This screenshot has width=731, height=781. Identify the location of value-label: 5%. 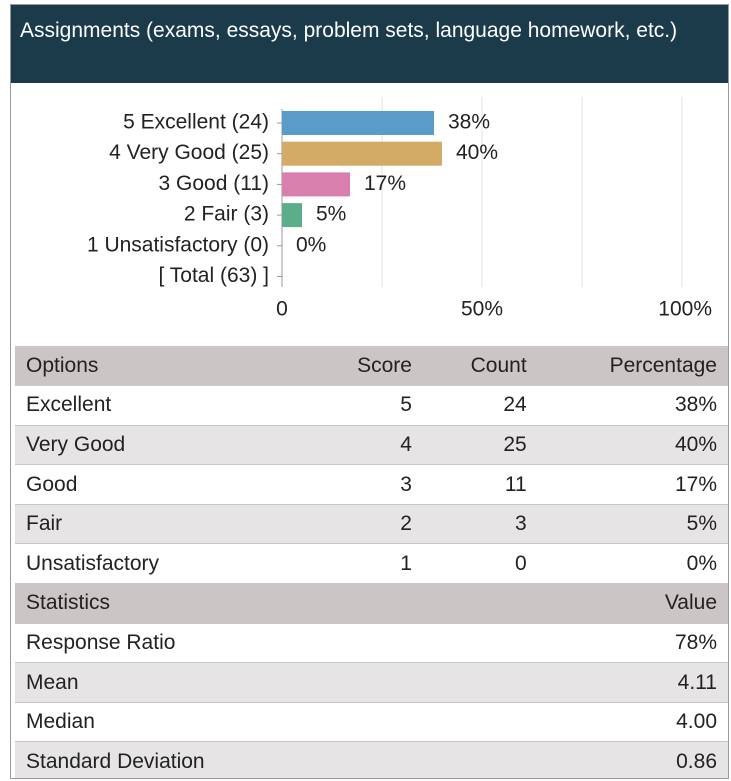
(331, 214).